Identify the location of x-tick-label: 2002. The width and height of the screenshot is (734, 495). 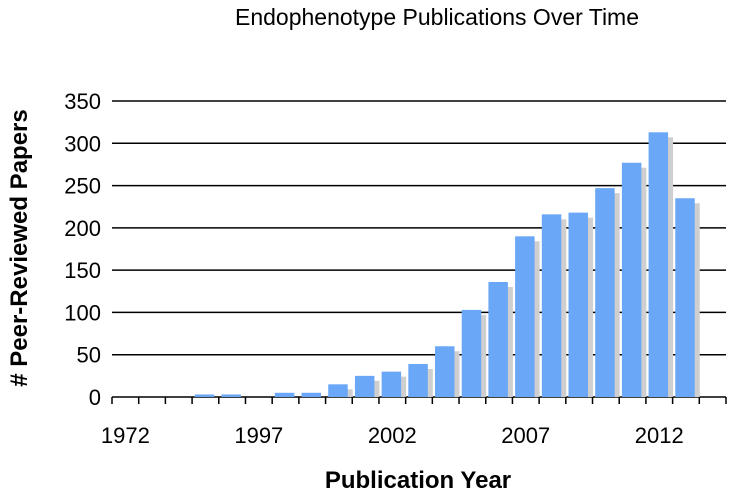
(392, 435).